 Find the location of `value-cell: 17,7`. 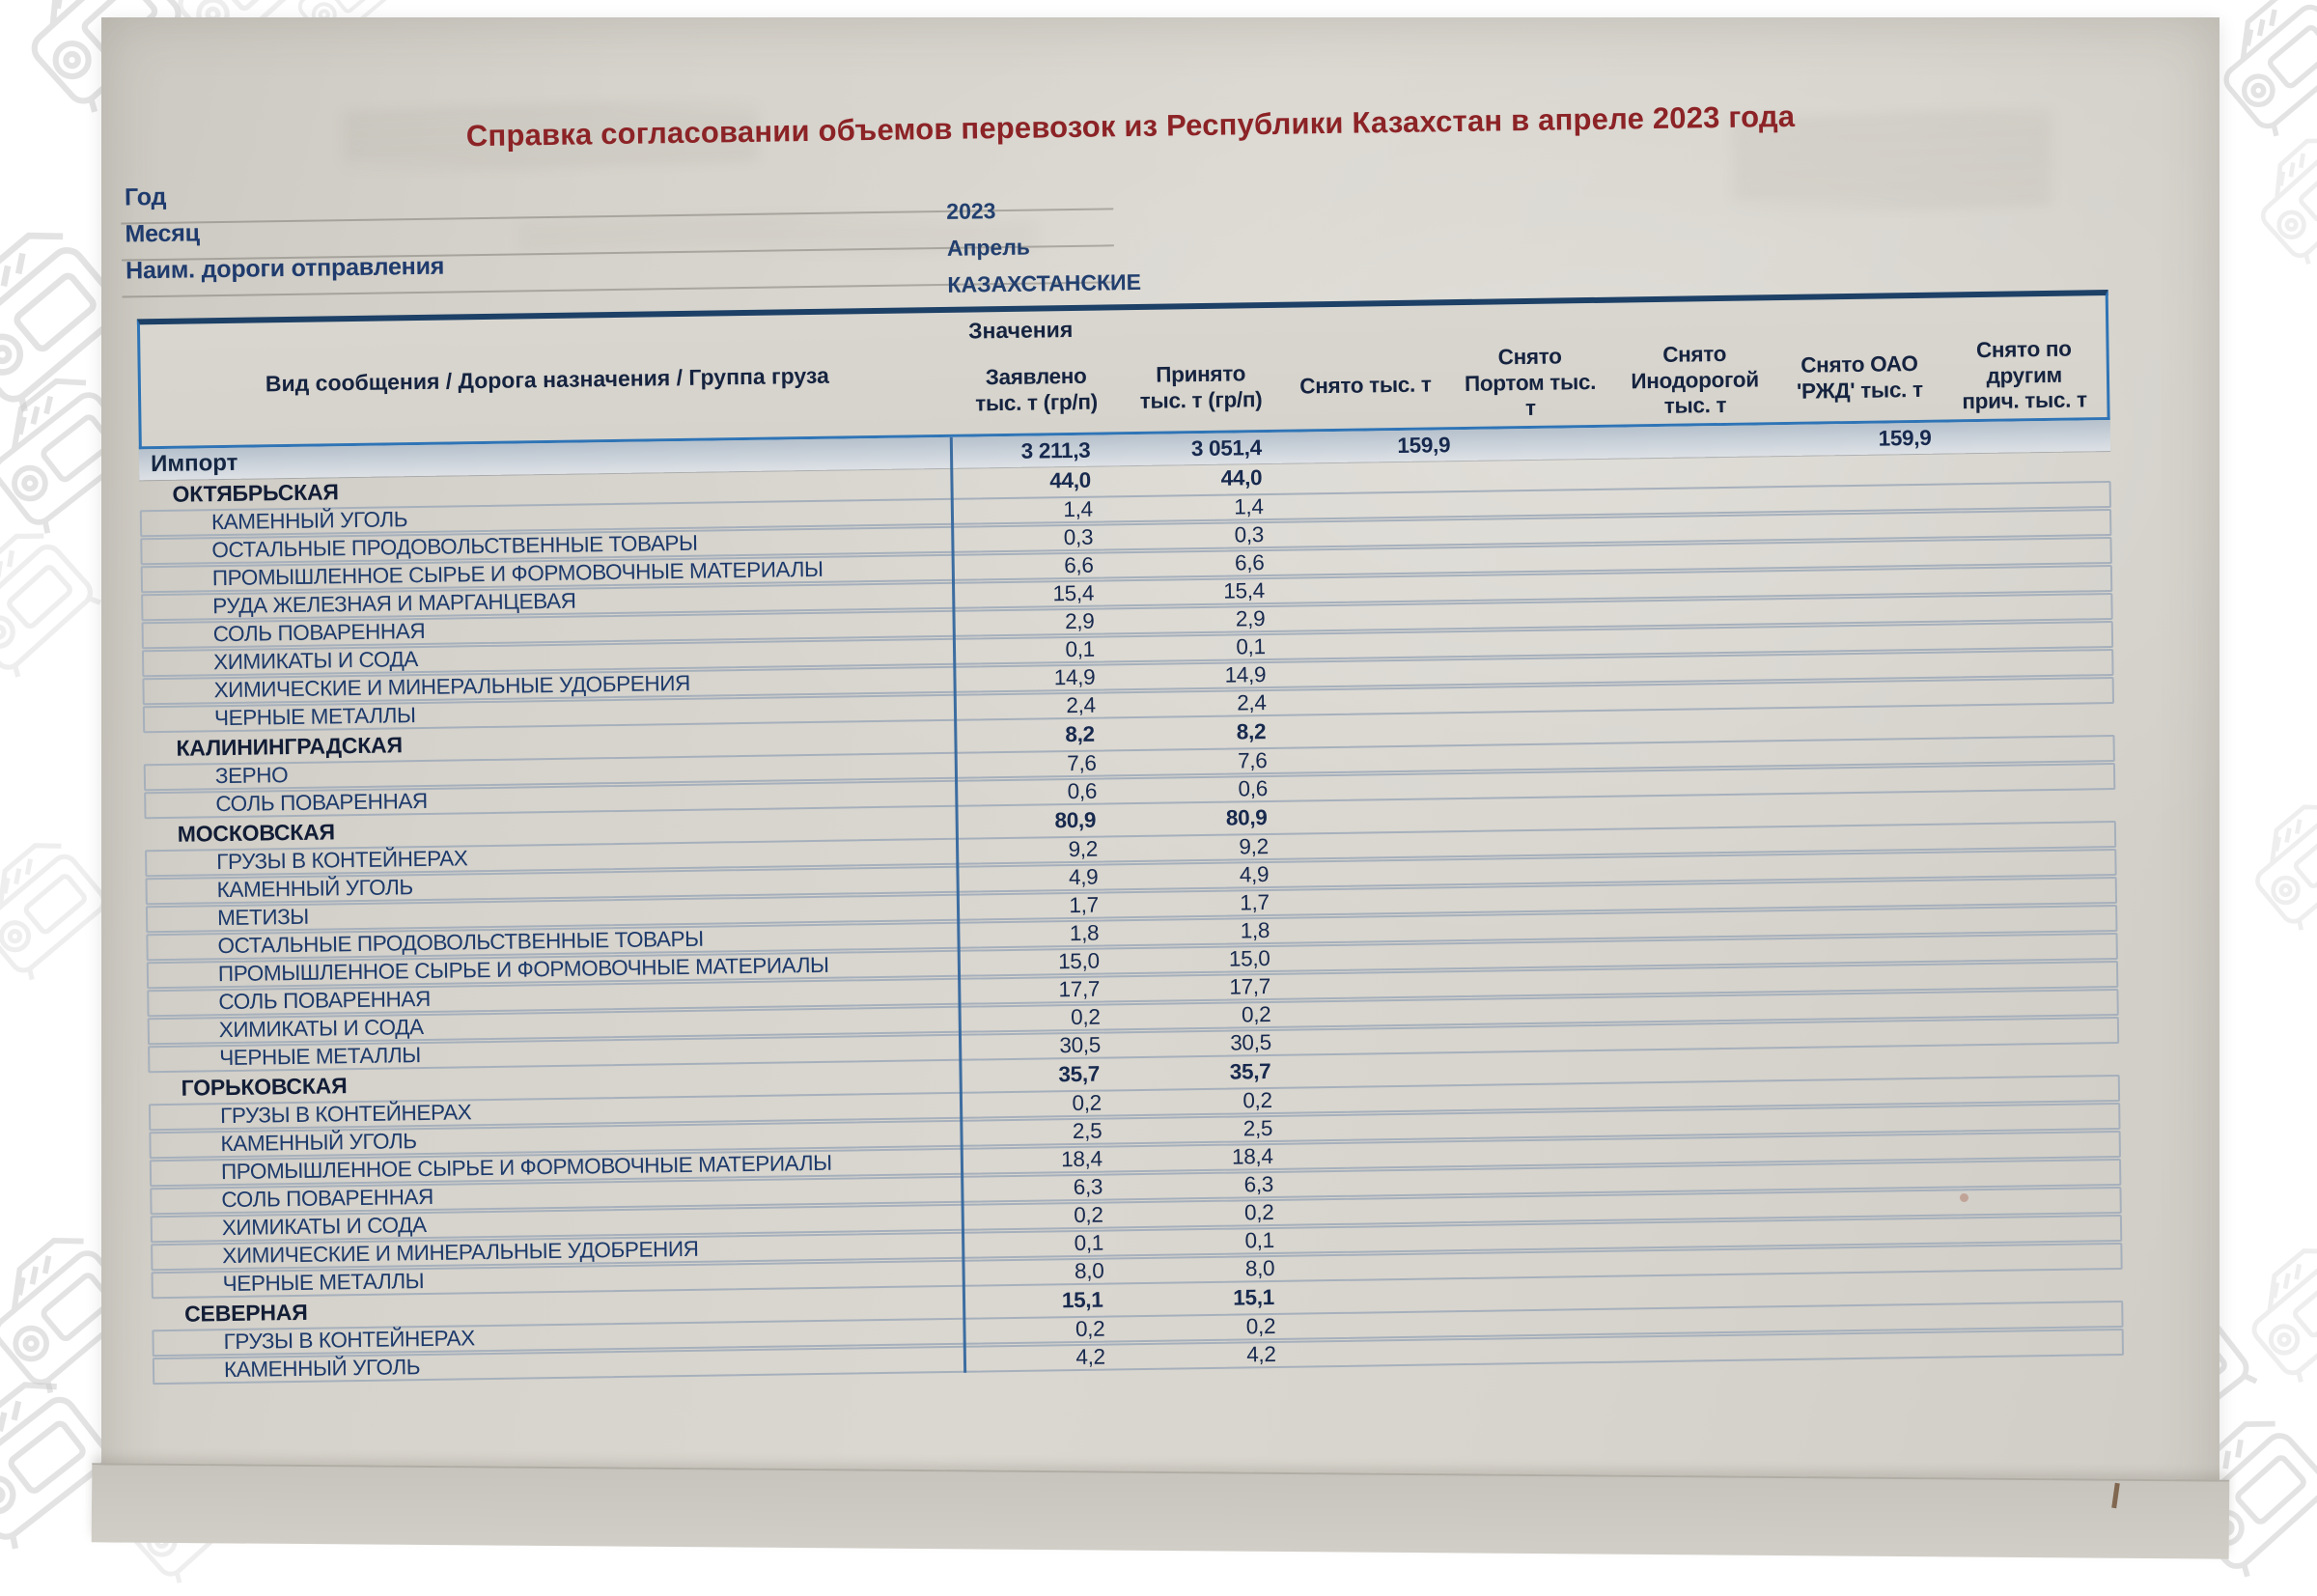

value-cell: 17,7 is located at coordinates (1250, 986).